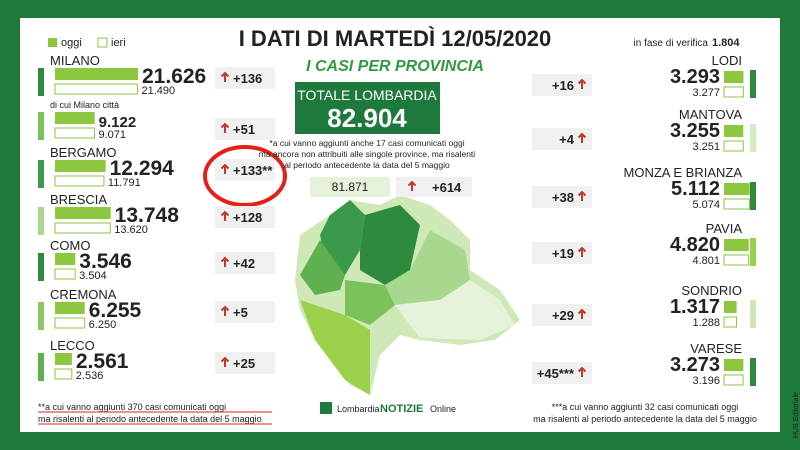 Image resolution: width=800 pixels, height=450 pixels. I want to click on province-name: BERGAMO, so click(83, 152).